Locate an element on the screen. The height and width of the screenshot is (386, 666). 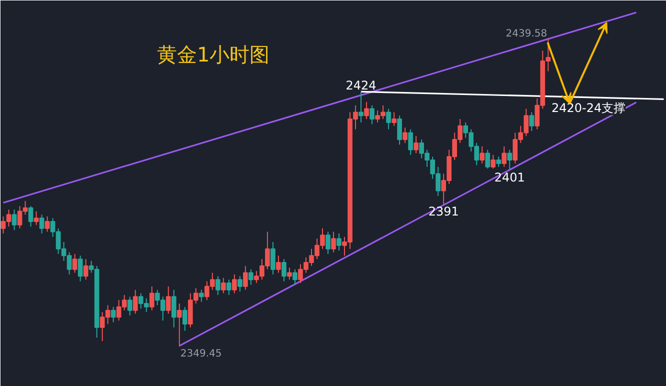
annotation: 2401 is located at coordinates (509, 177).